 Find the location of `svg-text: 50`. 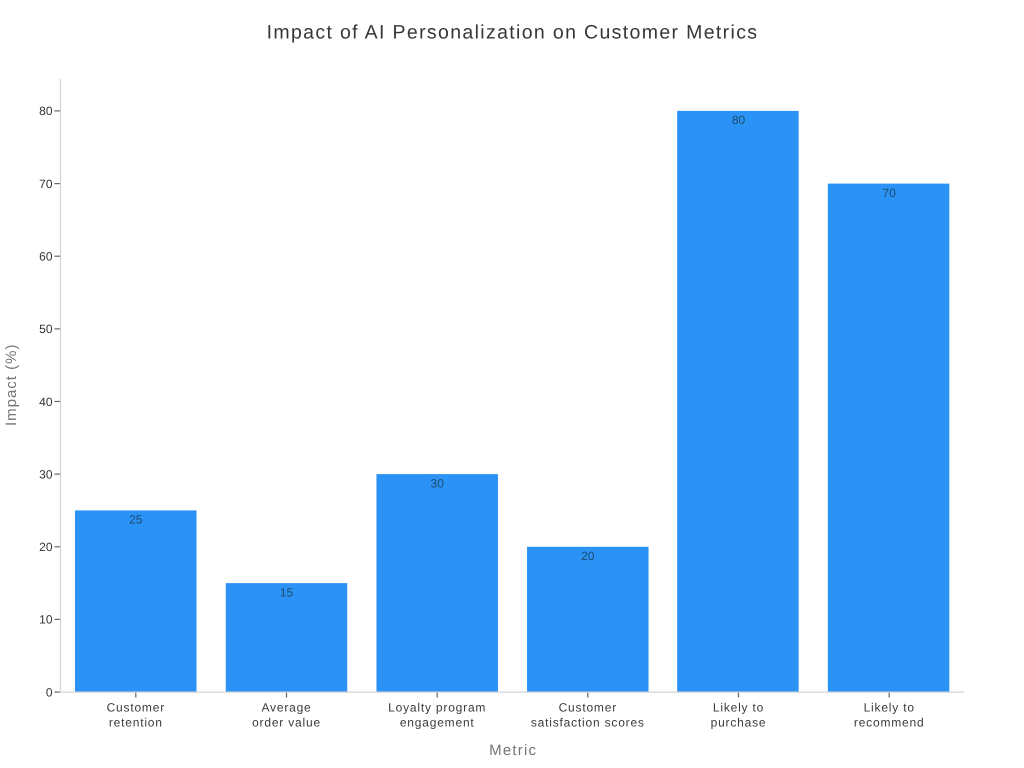

svg-text: 50 is located at coordinates (46, 329).